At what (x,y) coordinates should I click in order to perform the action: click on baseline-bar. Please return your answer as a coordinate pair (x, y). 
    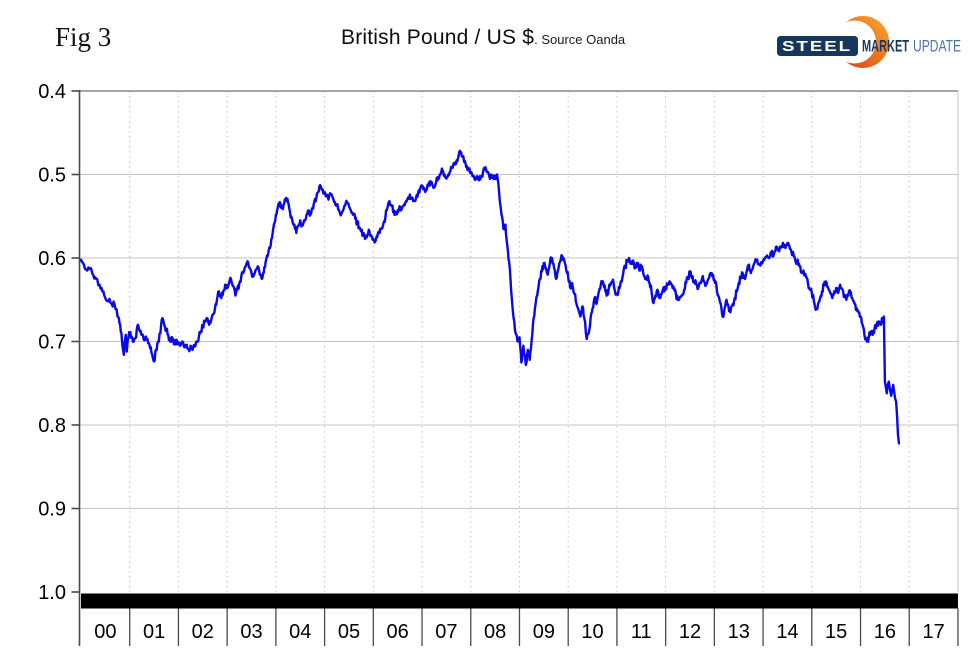
    Looking at the image, I should click on (519, 601).